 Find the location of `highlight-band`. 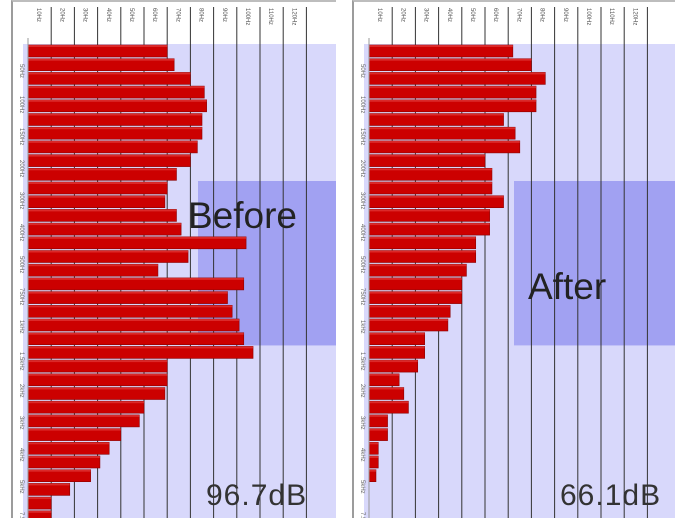

highlight-band is located at coordinates (594, 263).